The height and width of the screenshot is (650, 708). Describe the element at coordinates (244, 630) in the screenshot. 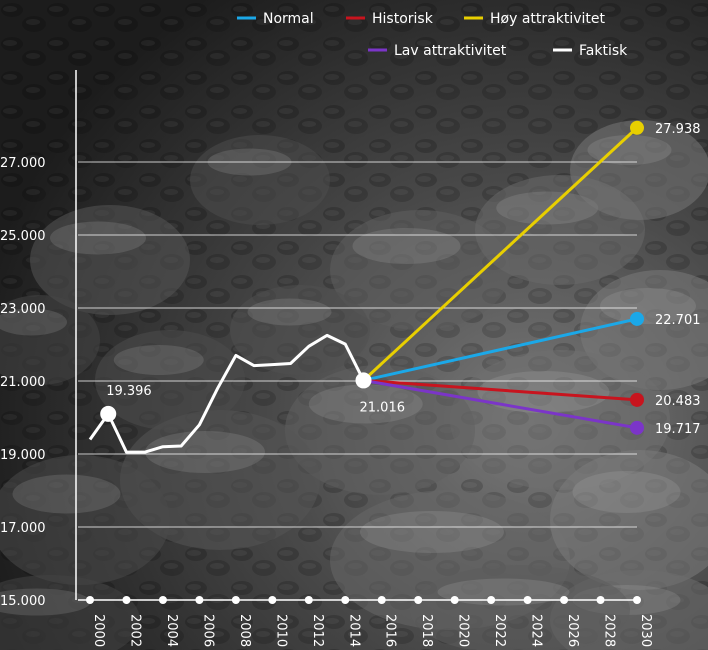

I see `x-tick-label: 2008` at that location.